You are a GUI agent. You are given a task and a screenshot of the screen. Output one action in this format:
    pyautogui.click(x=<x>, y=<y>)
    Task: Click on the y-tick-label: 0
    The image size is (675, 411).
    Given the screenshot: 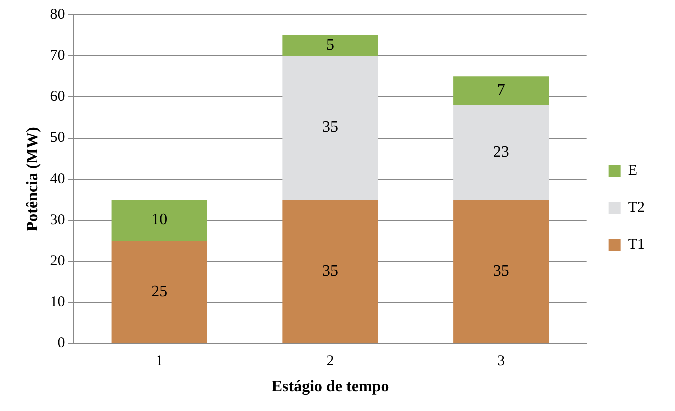 What is the action you would take?
    pyautogui.click(x=62, y=344)
    